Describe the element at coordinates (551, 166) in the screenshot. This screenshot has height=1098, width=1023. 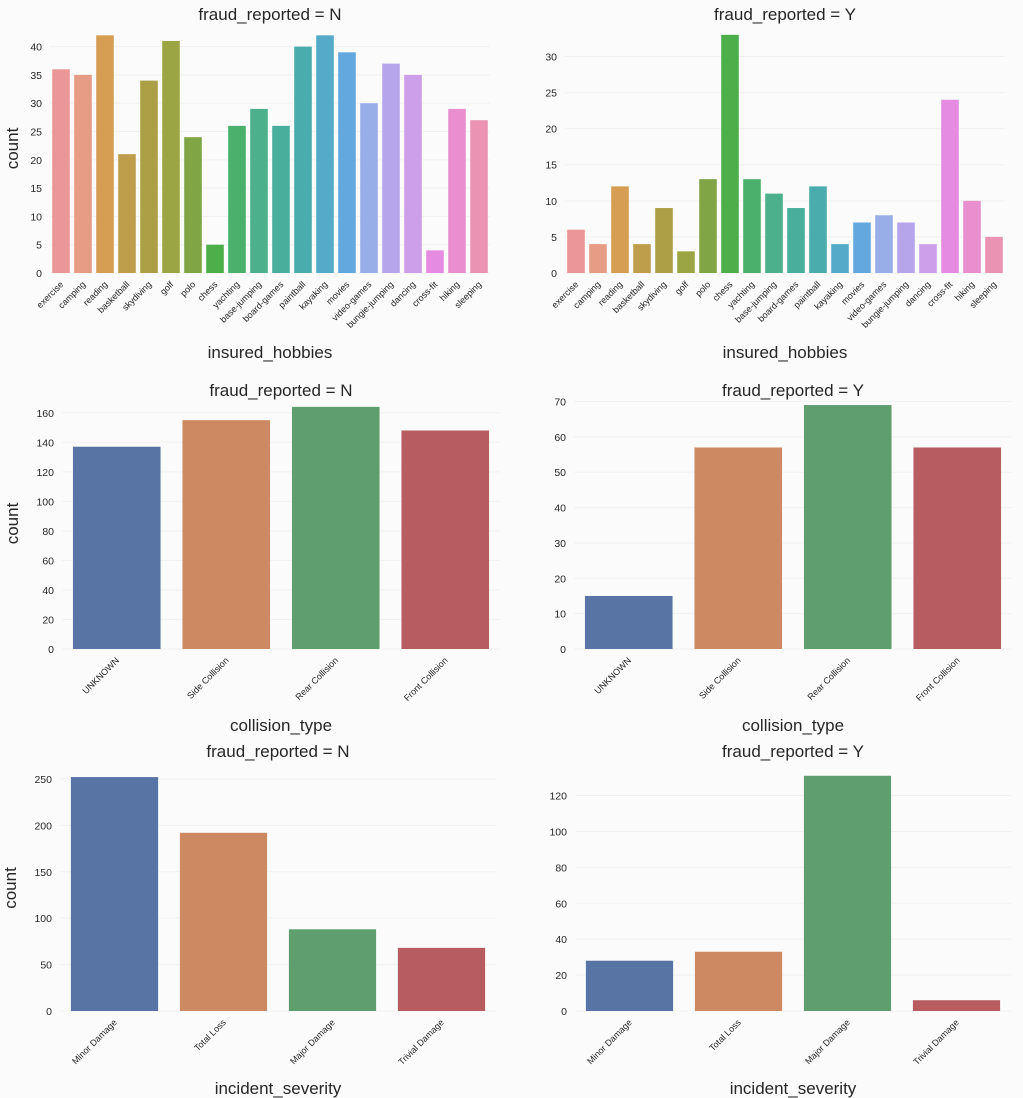
I see `y-tick-label: 15` at that location.